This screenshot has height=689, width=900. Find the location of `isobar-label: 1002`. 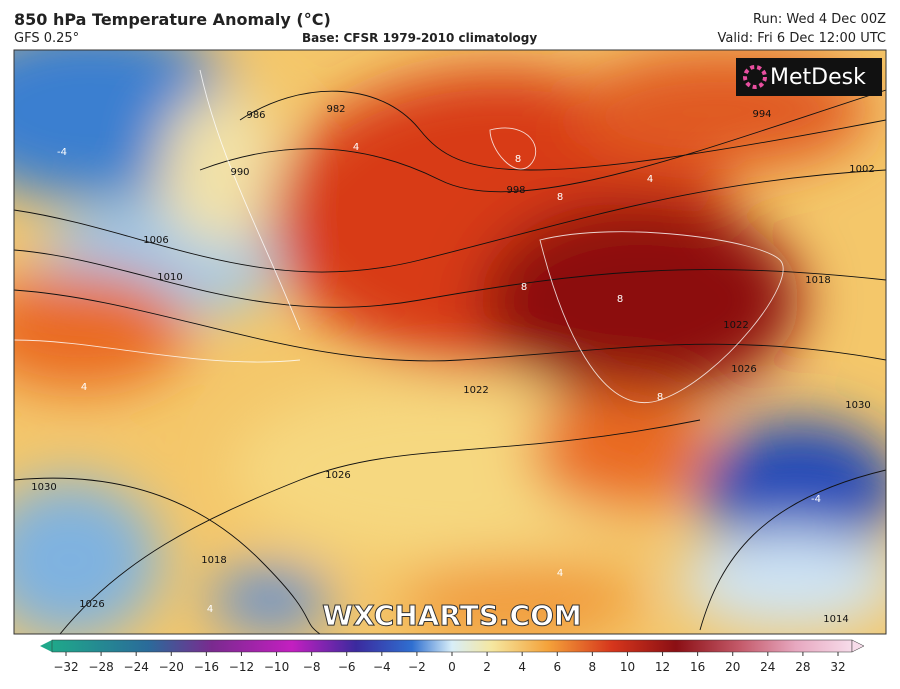

isobar-label: 1002 is located at coordinates (861, 169).